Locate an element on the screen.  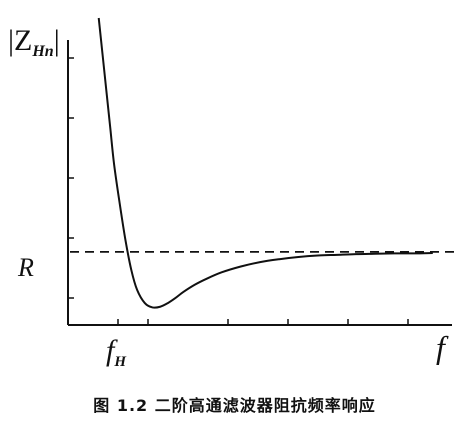
figure-caption: 图 1.2 二阶高通滤波器阻抗频率响应 is located at coordinates (234, 405).